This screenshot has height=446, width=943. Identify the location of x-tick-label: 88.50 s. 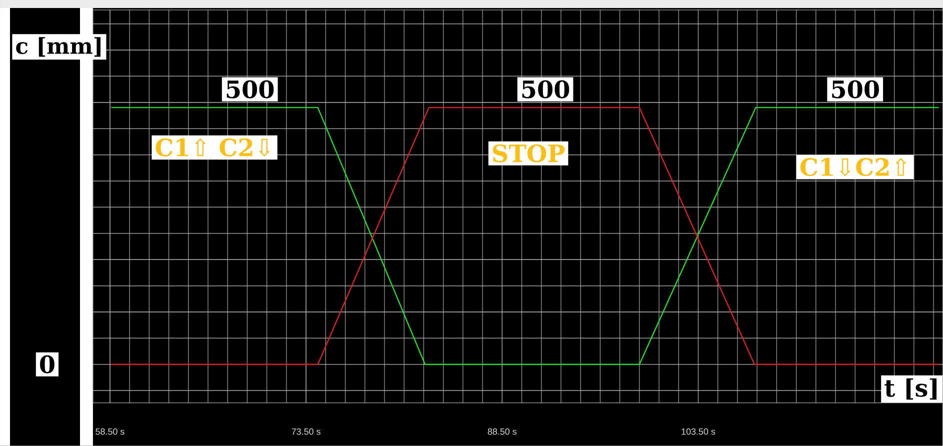
(502, 431).